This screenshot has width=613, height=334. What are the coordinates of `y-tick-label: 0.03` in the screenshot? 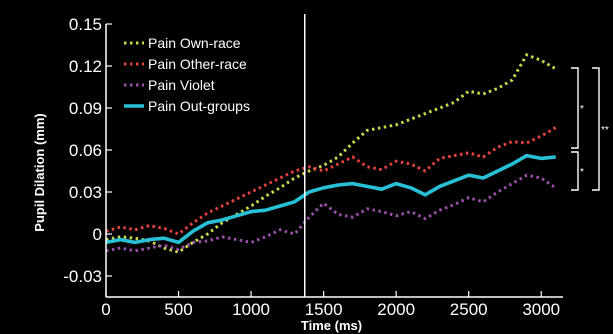 It's located at (85, 192).